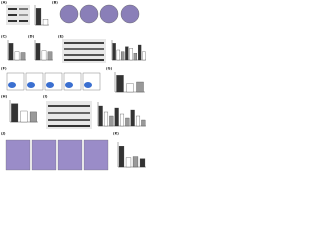  Describe the element at coordinates (109, 68) in the screenshot. I see `panel-label: (G)` at that location.